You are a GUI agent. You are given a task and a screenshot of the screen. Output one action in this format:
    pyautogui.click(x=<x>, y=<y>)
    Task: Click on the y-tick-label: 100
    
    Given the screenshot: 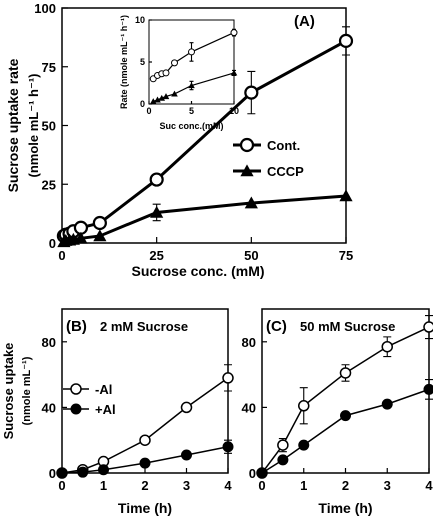 What is the action you would take?
    pyautogui.click(x=45, y=8)
    